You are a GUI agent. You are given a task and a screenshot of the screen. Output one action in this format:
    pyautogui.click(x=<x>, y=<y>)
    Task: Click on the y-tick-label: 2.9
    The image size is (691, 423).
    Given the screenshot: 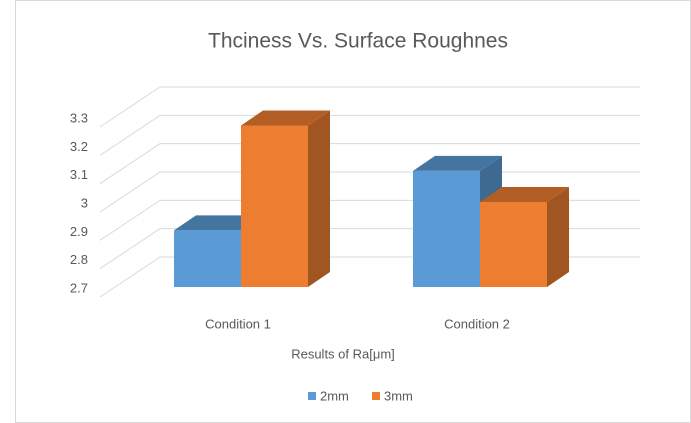 What is the action you would take?
    pyautogui.click(x=79, y=231)
    